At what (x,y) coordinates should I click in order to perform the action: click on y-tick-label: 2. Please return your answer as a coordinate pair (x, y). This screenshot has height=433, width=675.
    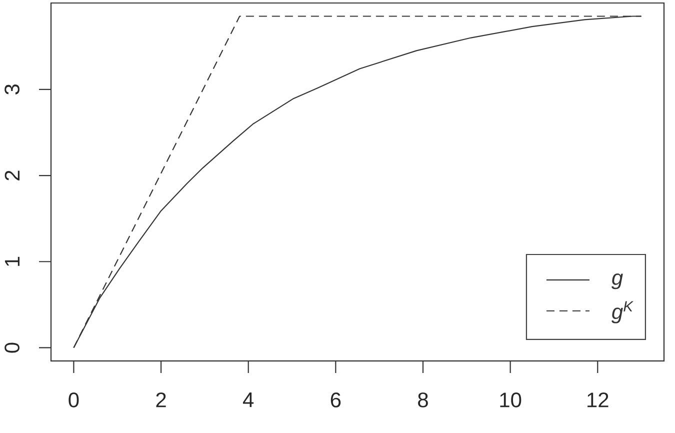
    Looking at the image, I should click on (12, 175).